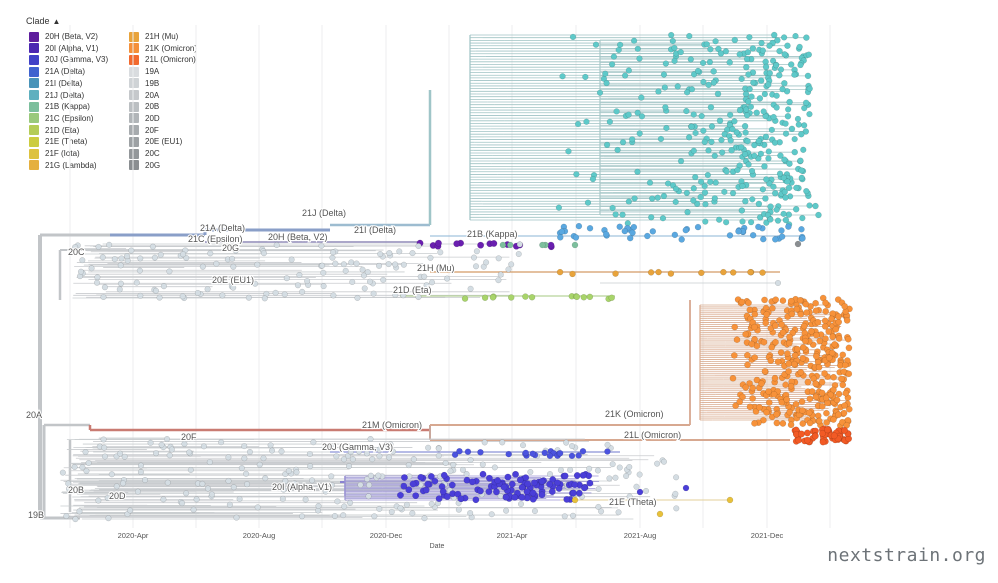 The width and height of the screenshot is (998, 583). I want to click on legend-item: 20G, so click(179, 165).